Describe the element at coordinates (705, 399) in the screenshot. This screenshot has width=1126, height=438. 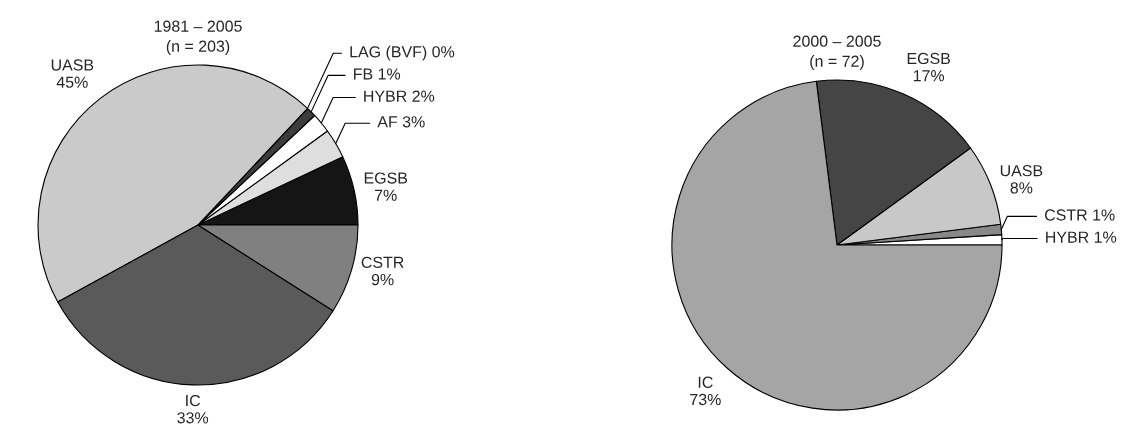
I see `data-label: 73%` at that location.